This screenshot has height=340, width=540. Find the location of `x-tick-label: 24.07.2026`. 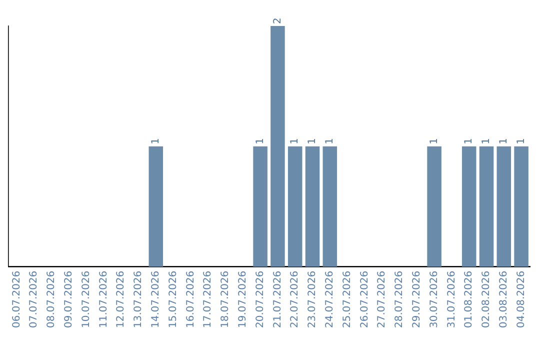

x-tick-label: 24.07.2026 is located at coordinates (330, 299).